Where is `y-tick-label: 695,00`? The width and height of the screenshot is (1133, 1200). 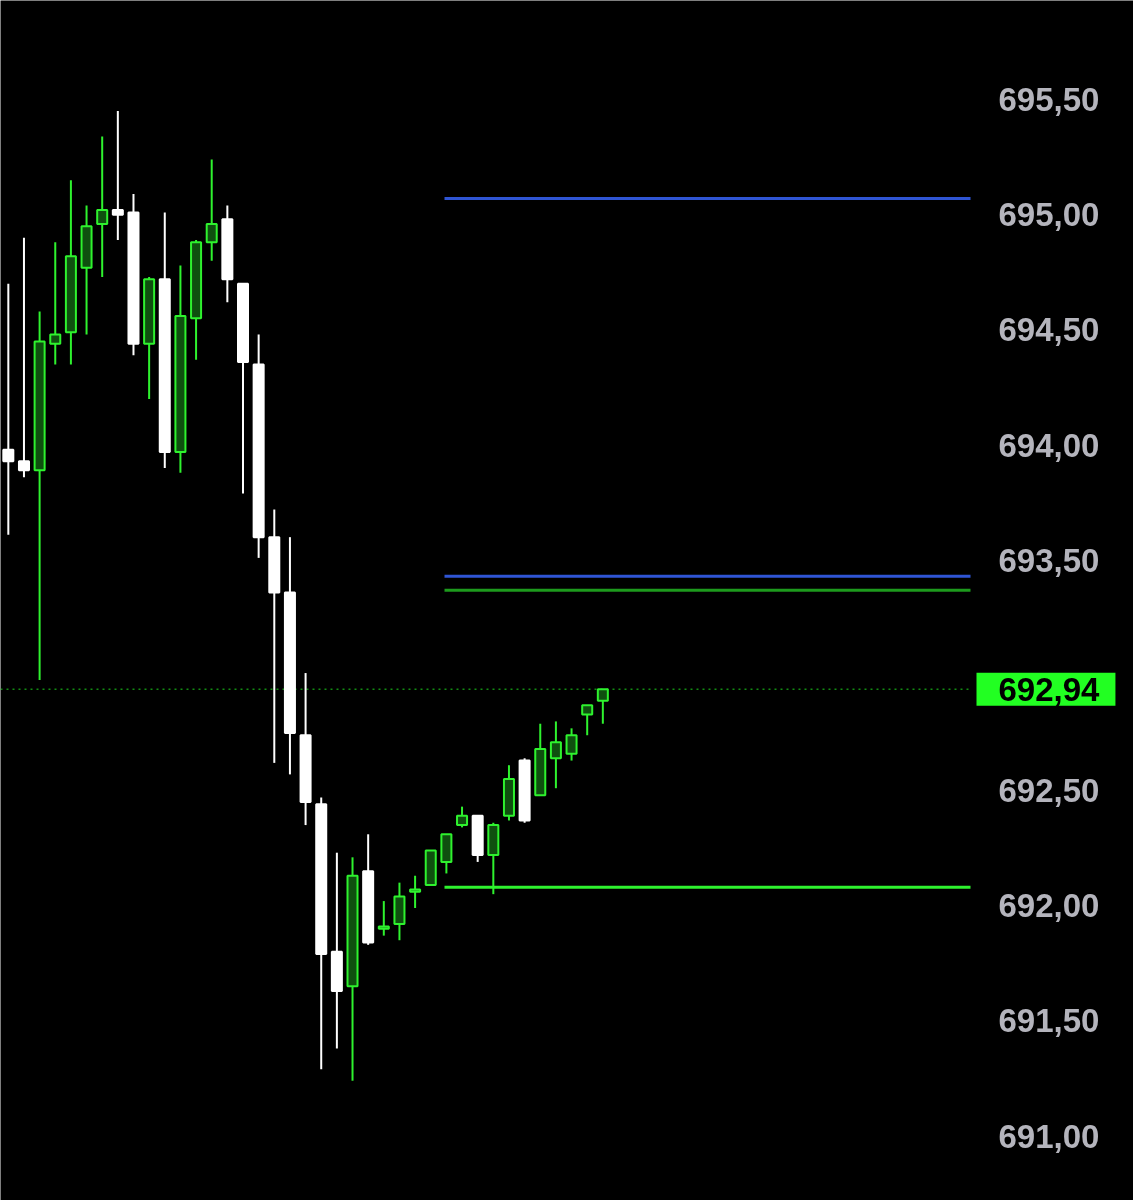 y-tick-label: 695,00 is located at coordinates (1049, 215).